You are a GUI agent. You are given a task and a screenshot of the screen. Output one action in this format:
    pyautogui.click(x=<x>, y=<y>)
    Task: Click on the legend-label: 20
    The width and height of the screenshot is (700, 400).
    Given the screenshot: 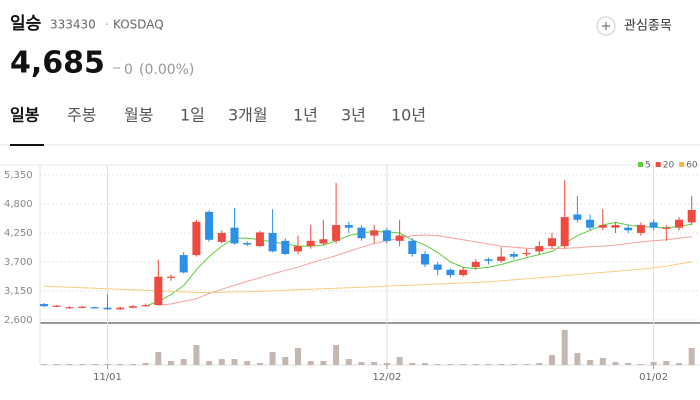 What is the action you would take?
    pyautogui.click(x=669, y=166)
    